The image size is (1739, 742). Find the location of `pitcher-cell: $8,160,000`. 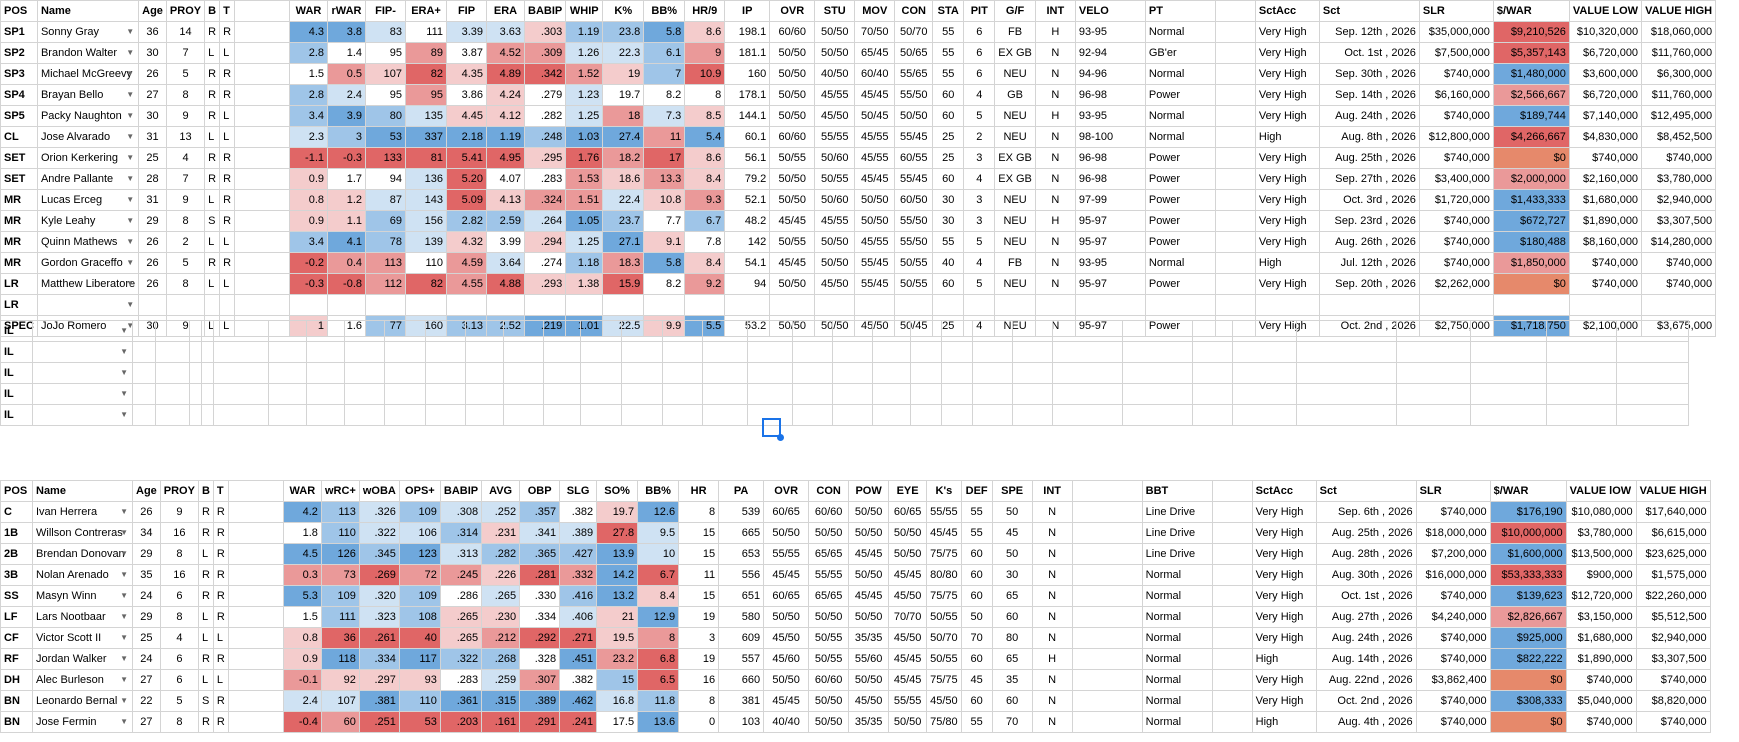

pitcher-cell: $8,160,000 is located at coordinates (1605, 242).